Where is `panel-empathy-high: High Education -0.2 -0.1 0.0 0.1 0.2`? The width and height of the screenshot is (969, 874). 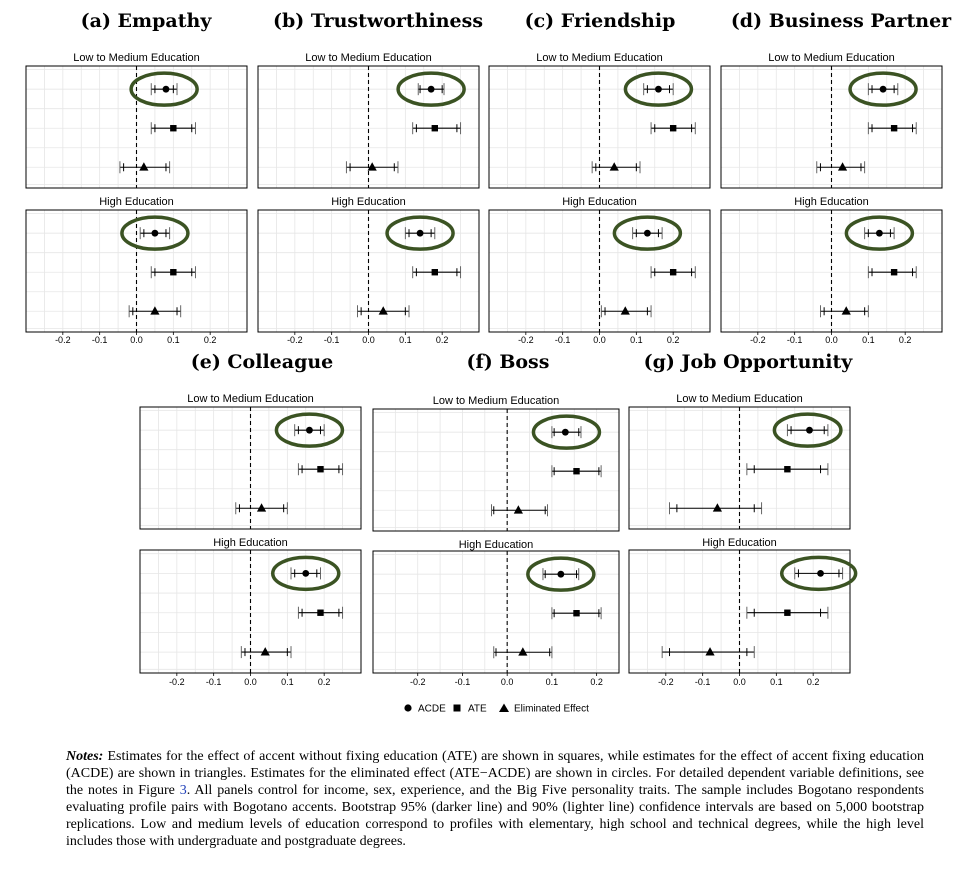 panel-empathy-high: High Education -0.2 -0.1 0.0 0.1 0.2 is located at coordinates (136, 270).